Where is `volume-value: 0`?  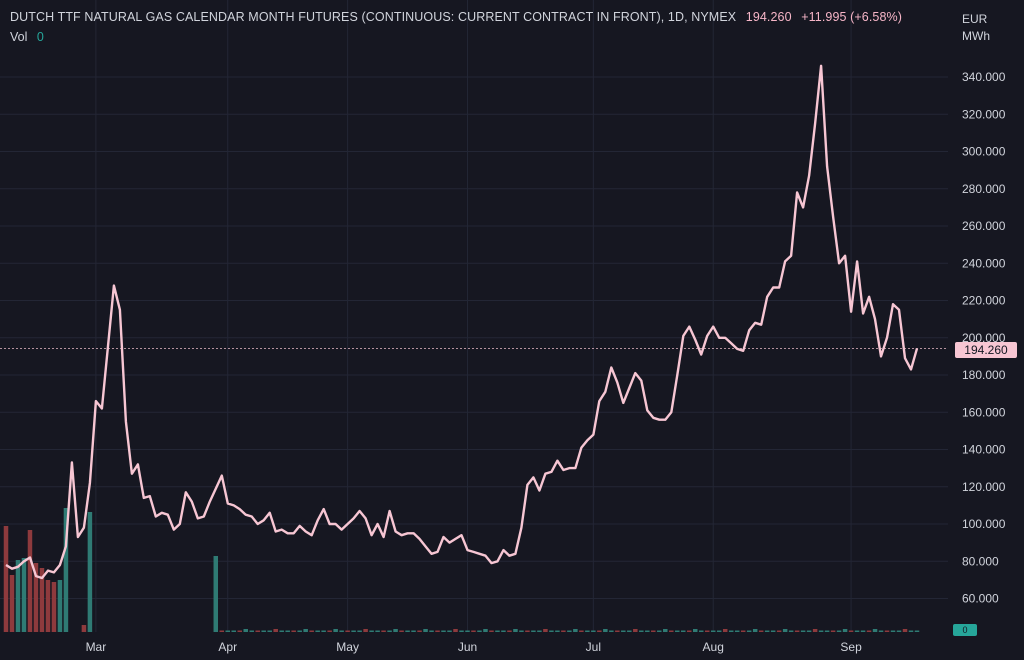 volume-value: 0 is located at coordinates (40, 37).